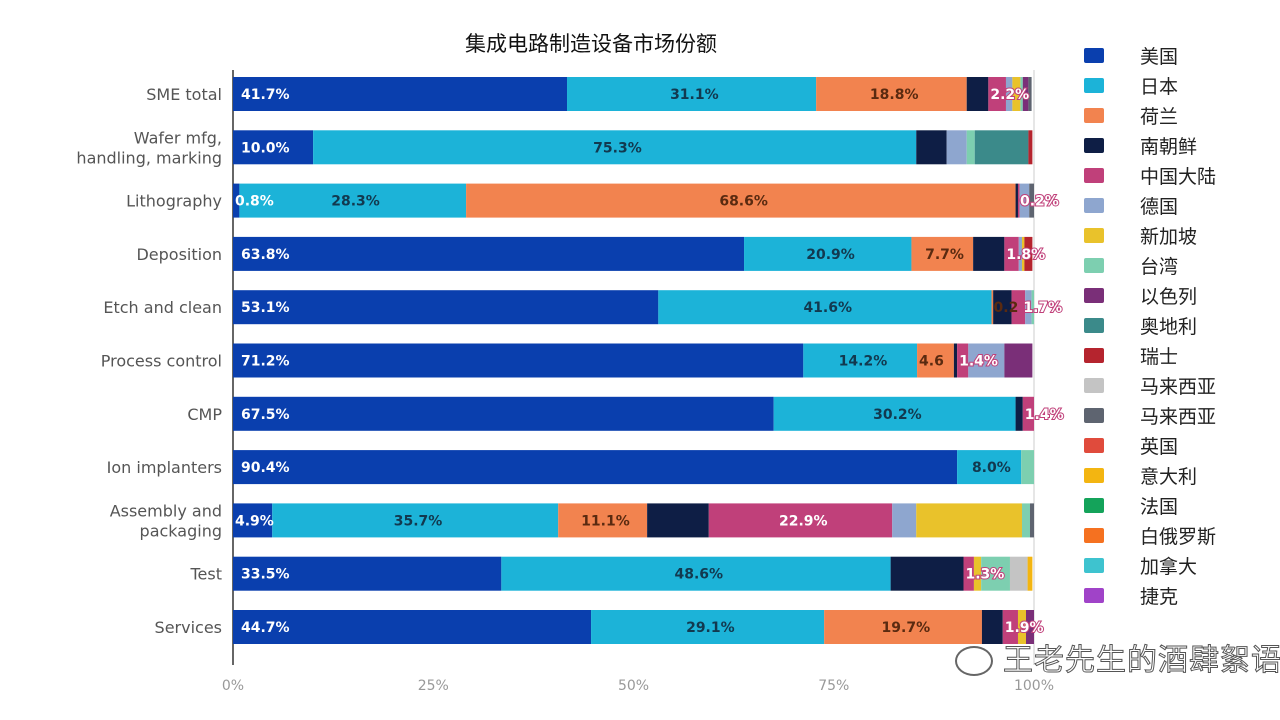 Image resolution: width=1280 pixels, height=720 pixels. I want to click on category-label: Process control, so click(161, 361).